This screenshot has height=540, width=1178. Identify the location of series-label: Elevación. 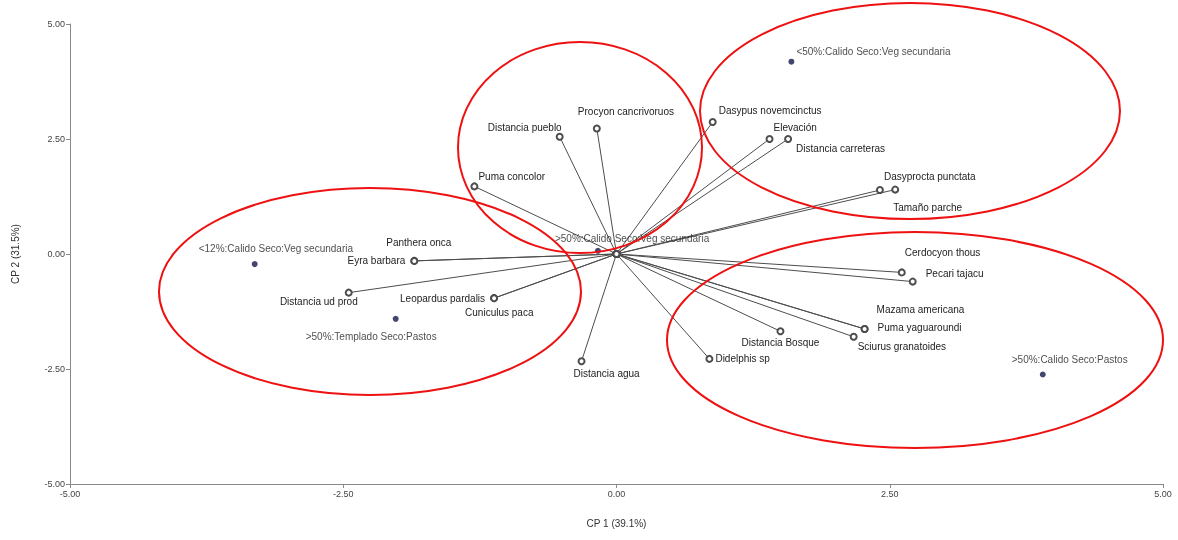
(795, 127).